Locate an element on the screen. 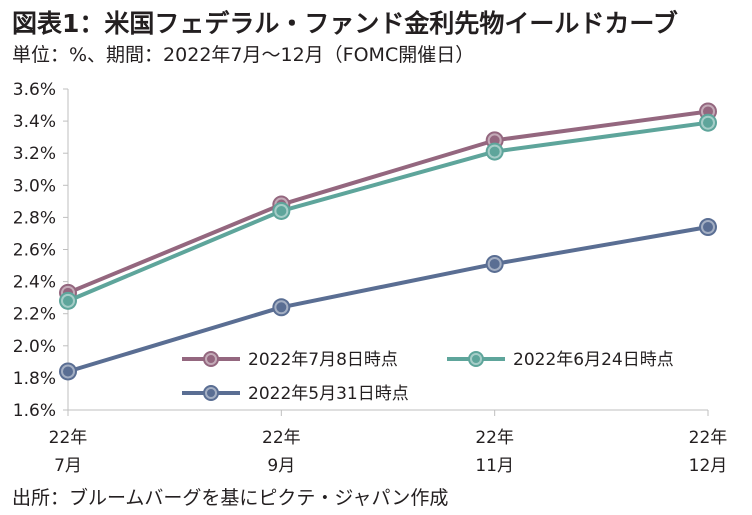 The image size is (752, 515). y-tick-label: 3.6% is located at coordinates (34, 90).